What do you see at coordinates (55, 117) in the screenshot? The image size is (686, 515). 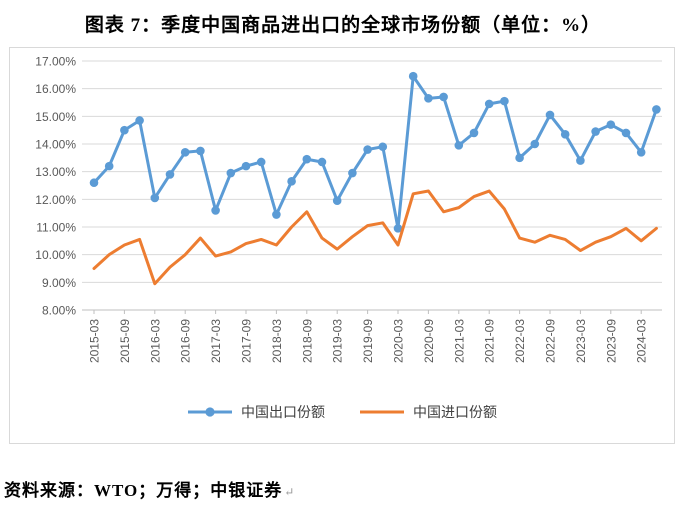 I see `y-tick-label: 15.00%` at bounding box center [55, 117].